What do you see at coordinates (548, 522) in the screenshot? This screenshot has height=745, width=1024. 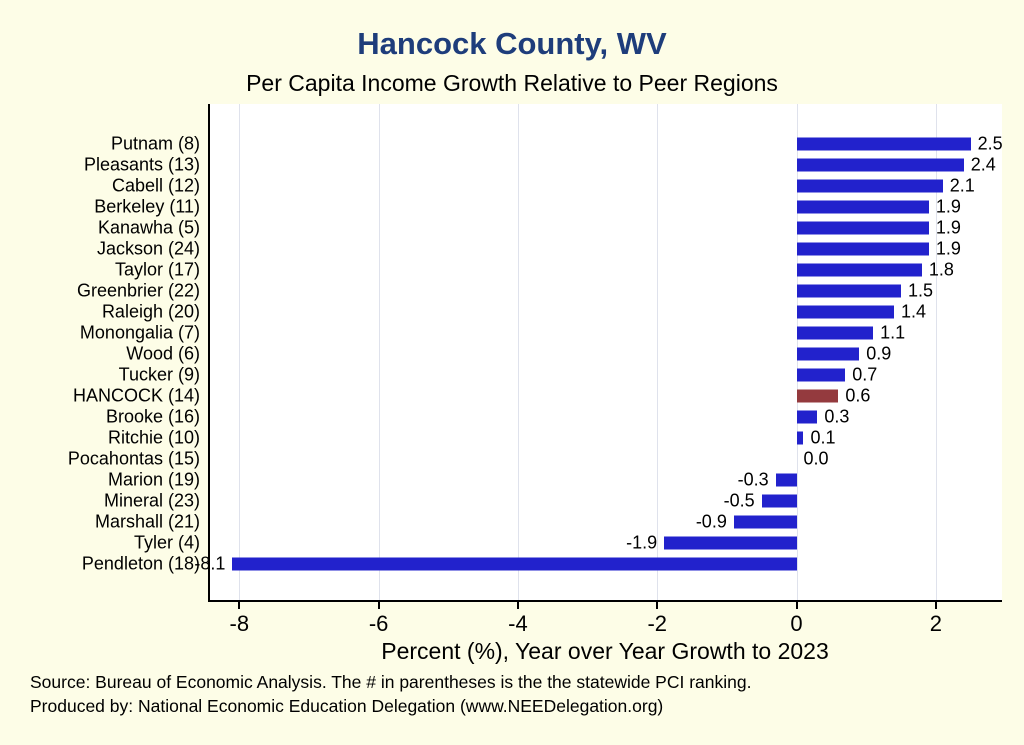 I see `bar-row: Marshall (21) -0.9` at bounding box center [548, 522].